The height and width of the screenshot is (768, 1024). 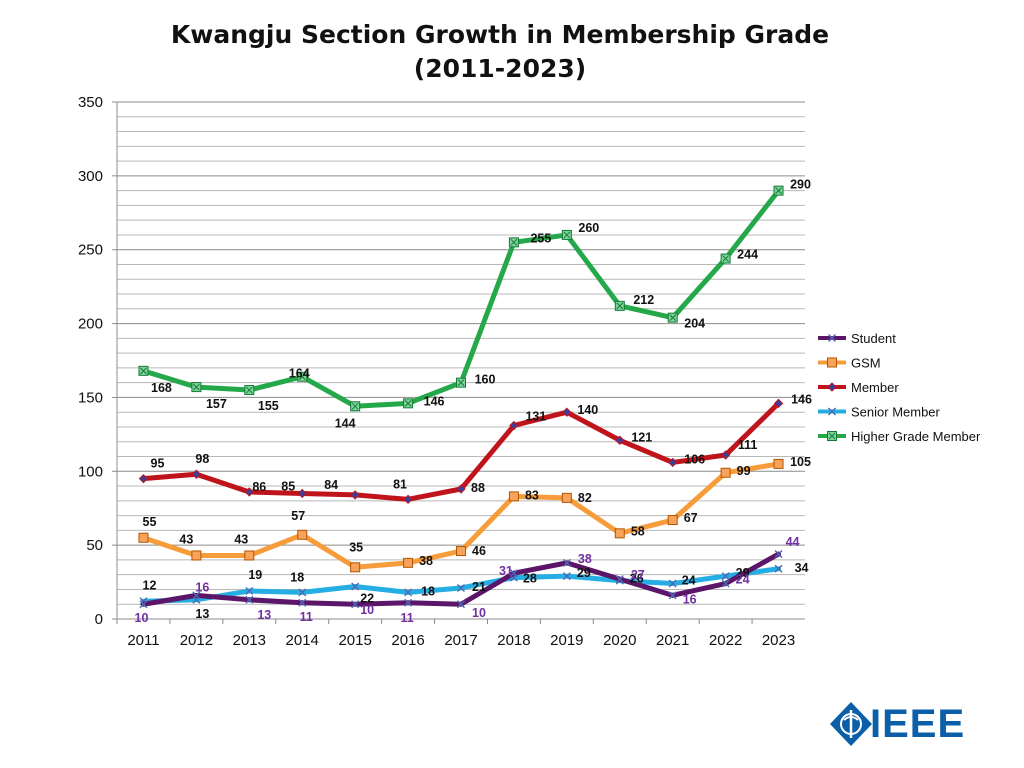 I want to click on higher-grade-member-data-label: 164, so click(x=299, y=374).